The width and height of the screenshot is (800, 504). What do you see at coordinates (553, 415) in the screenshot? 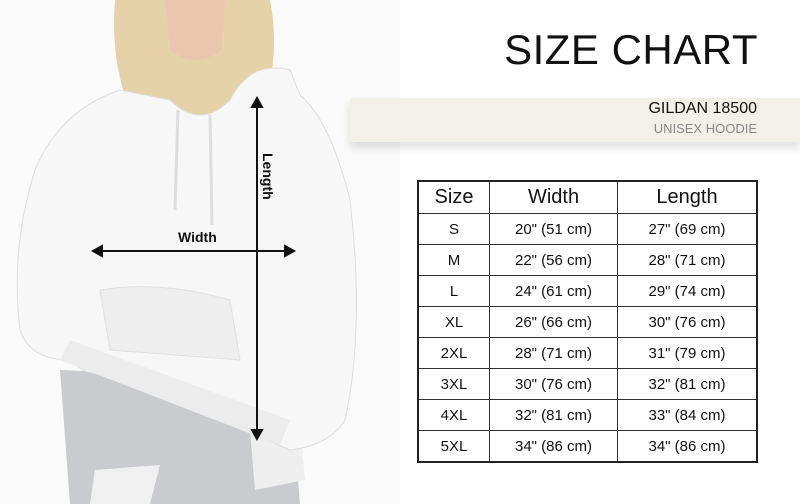
I see `width-cell: 32" (81 cm)` at bounding box center [553, 415].